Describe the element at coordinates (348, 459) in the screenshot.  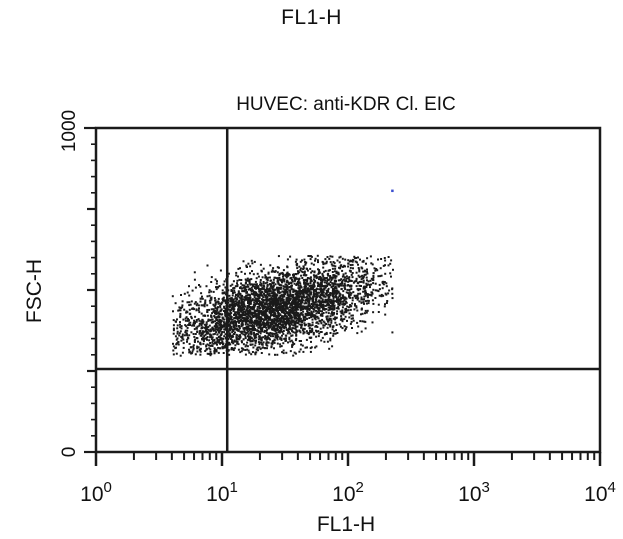
I see `x-axis-ticks` at that location.